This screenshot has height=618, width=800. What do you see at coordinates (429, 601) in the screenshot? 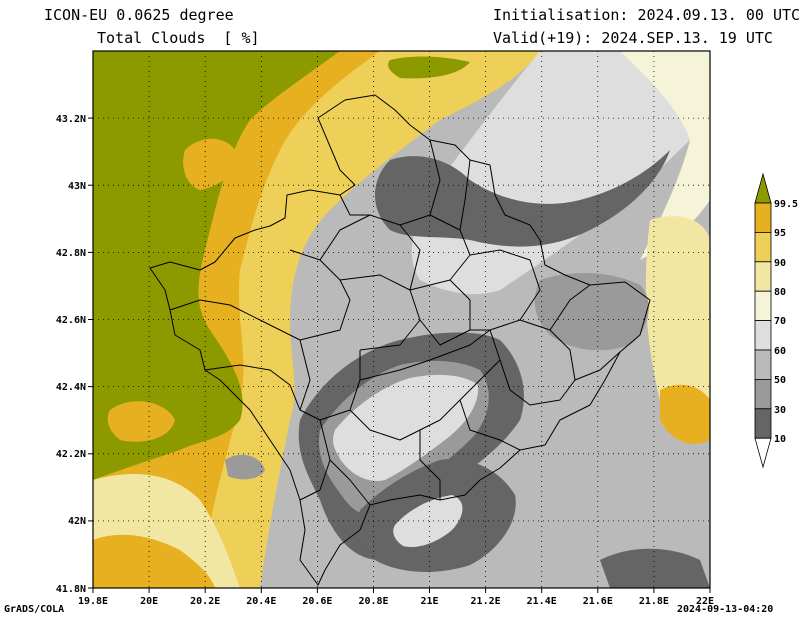
I see `x-tick-label: 21E` at bounding box center [429, 601].